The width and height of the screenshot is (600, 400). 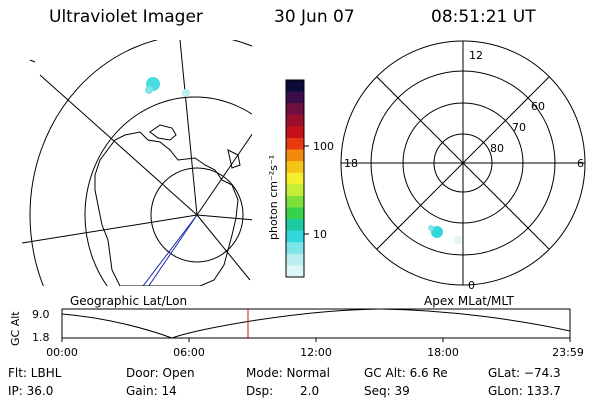 What do you see at coordinates (41, 314) in the screenshot?
I see `altitude-ytick: 9.0` at bounding box center [41, 314].